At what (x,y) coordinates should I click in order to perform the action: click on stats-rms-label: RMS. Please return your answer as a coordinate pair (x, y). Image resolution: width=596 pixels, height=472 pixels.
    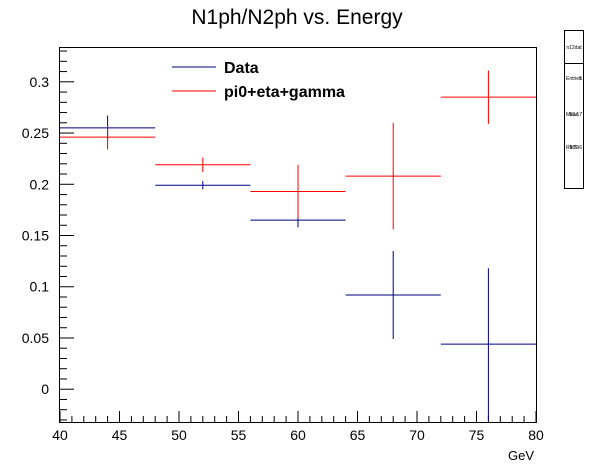
    Looking at the image, I should click on (572, 148).